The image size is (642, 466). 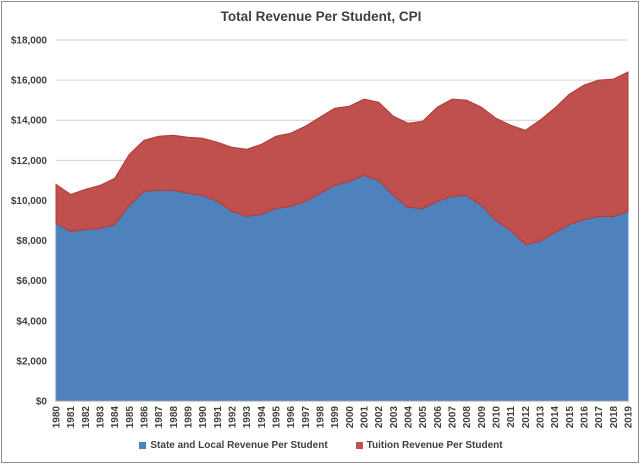 What do you see at coordinates (350, 417) in the screenshot?
I see `x-tick-label: 2000` at bounding box center [350, 417].